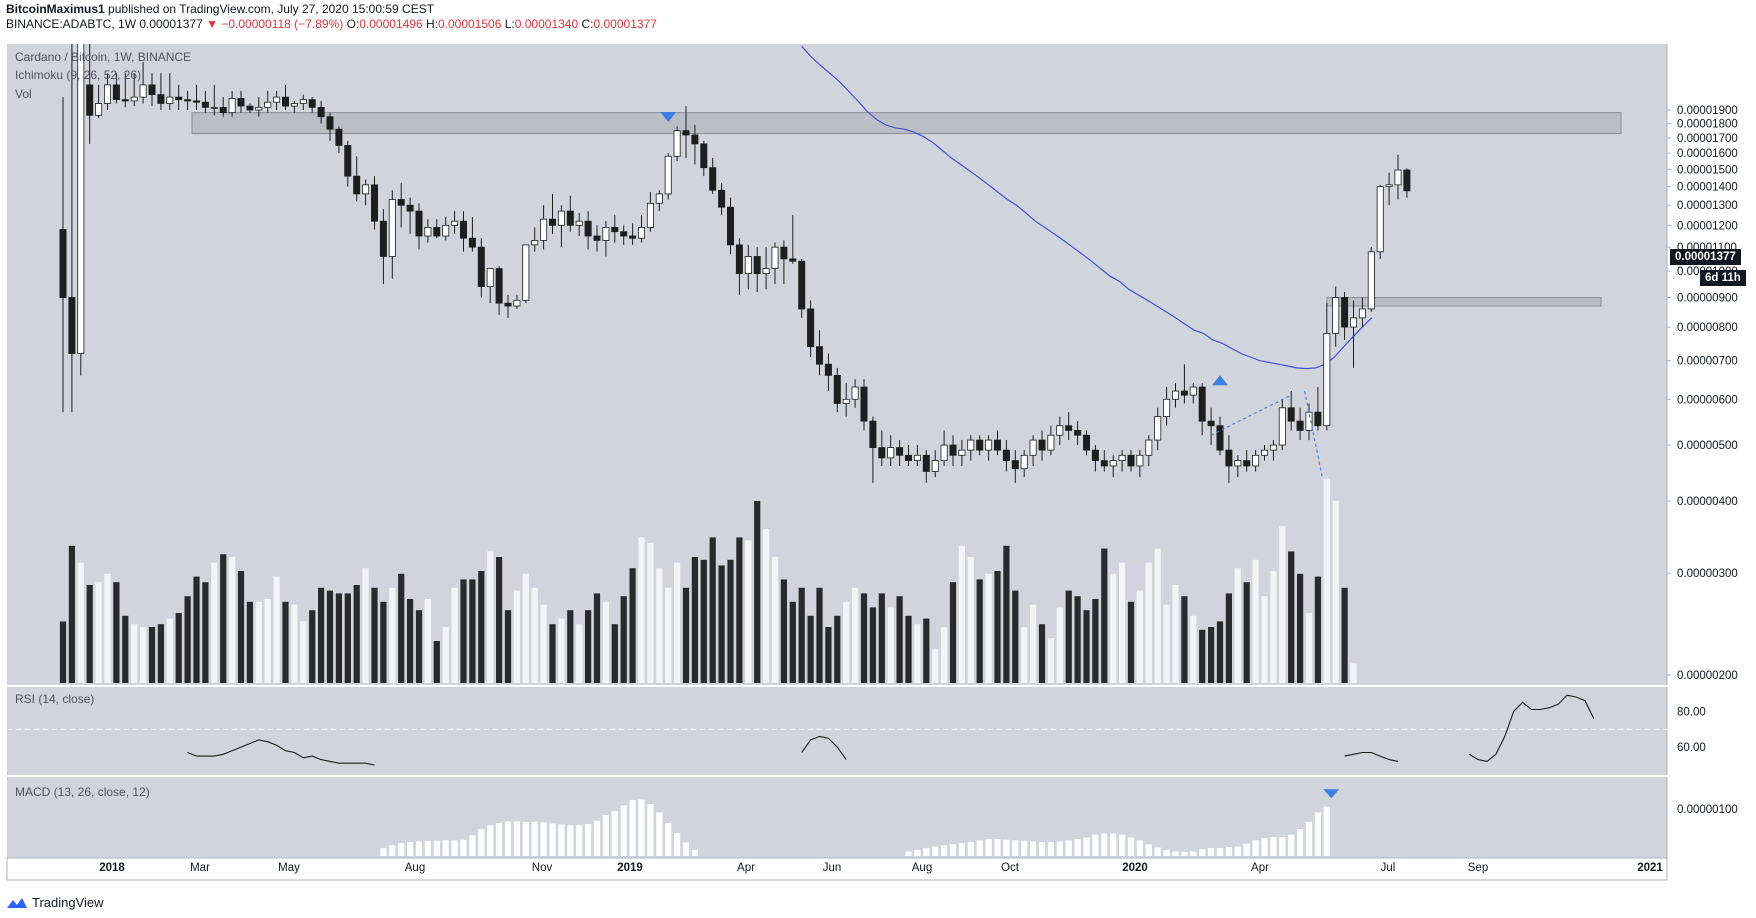  What do you see at coordinates (1707, 446) in the screenshot?
I see `price-tick-label: 0.00000500` at bounding box center [1707, 446].